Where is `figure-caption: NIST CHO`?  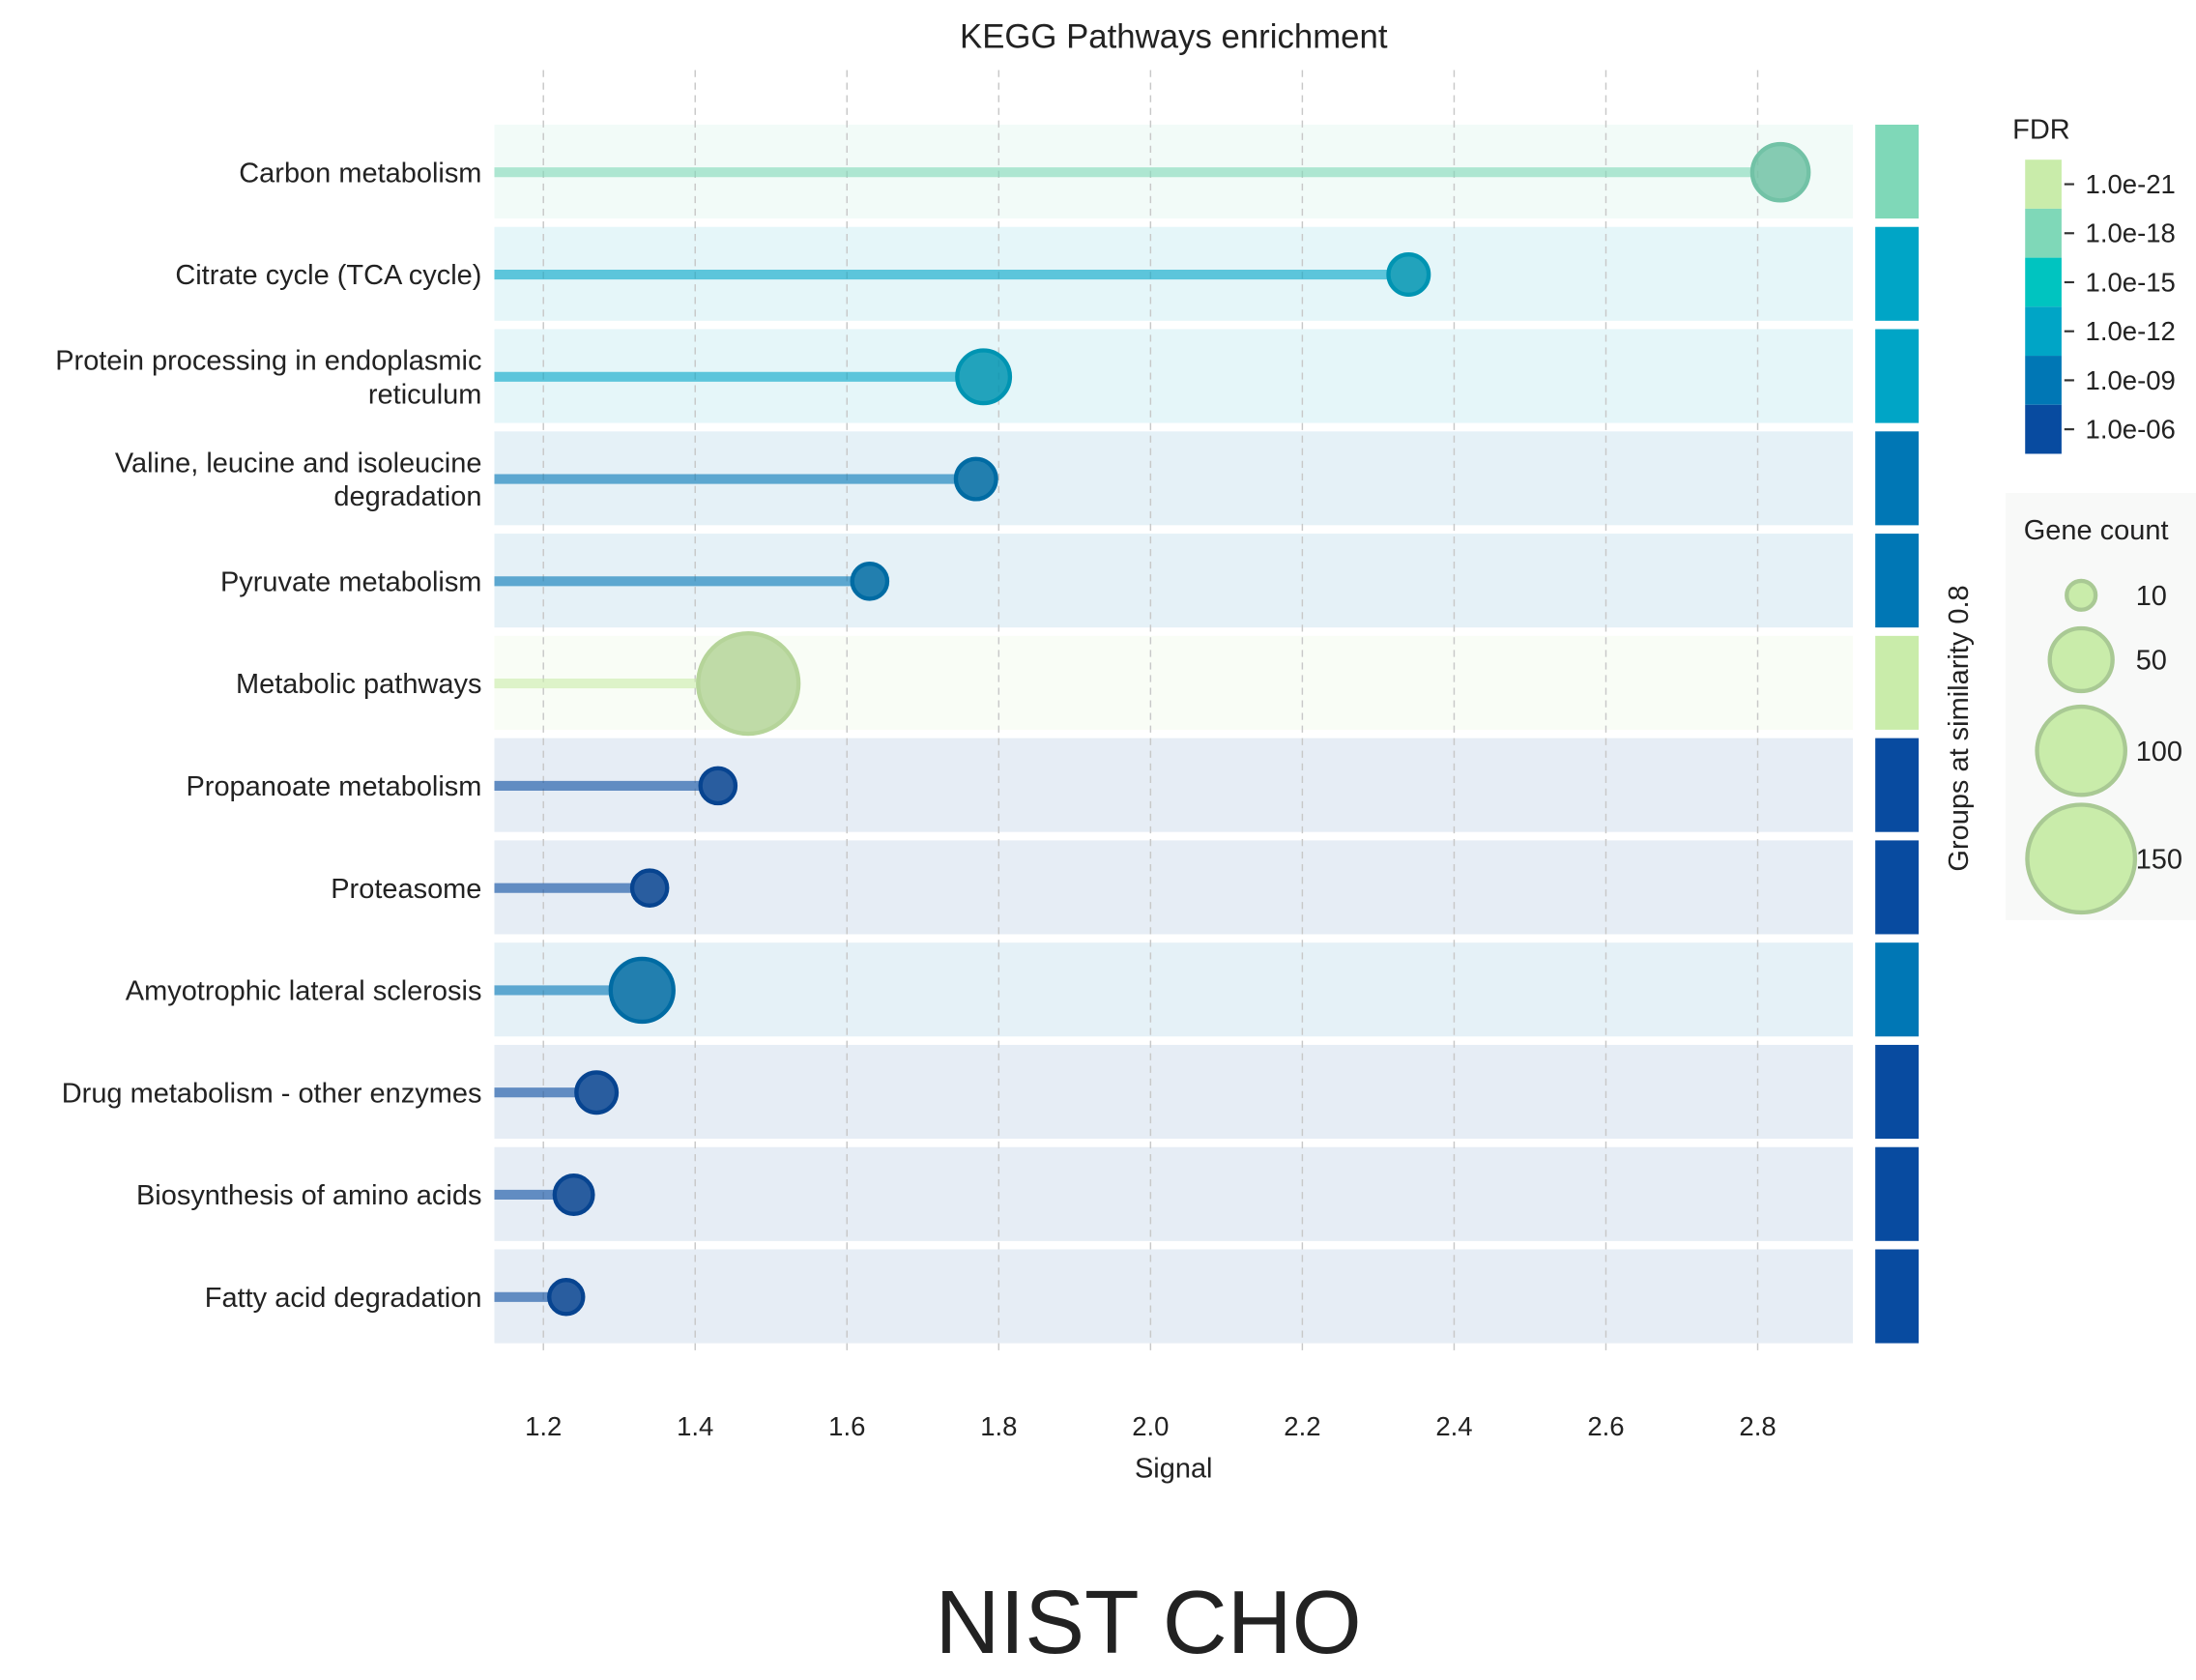
figure-caption: NIST CHO is located at coordinates (1148, 1622).